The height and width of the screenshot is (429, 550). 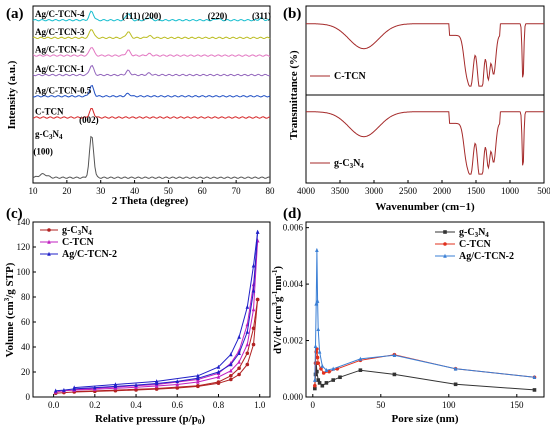 What do you see at coordinates (271, 191) in the screenshot?
I see `panel-a-xtick-label: 80` at bounding box center [271, 191].